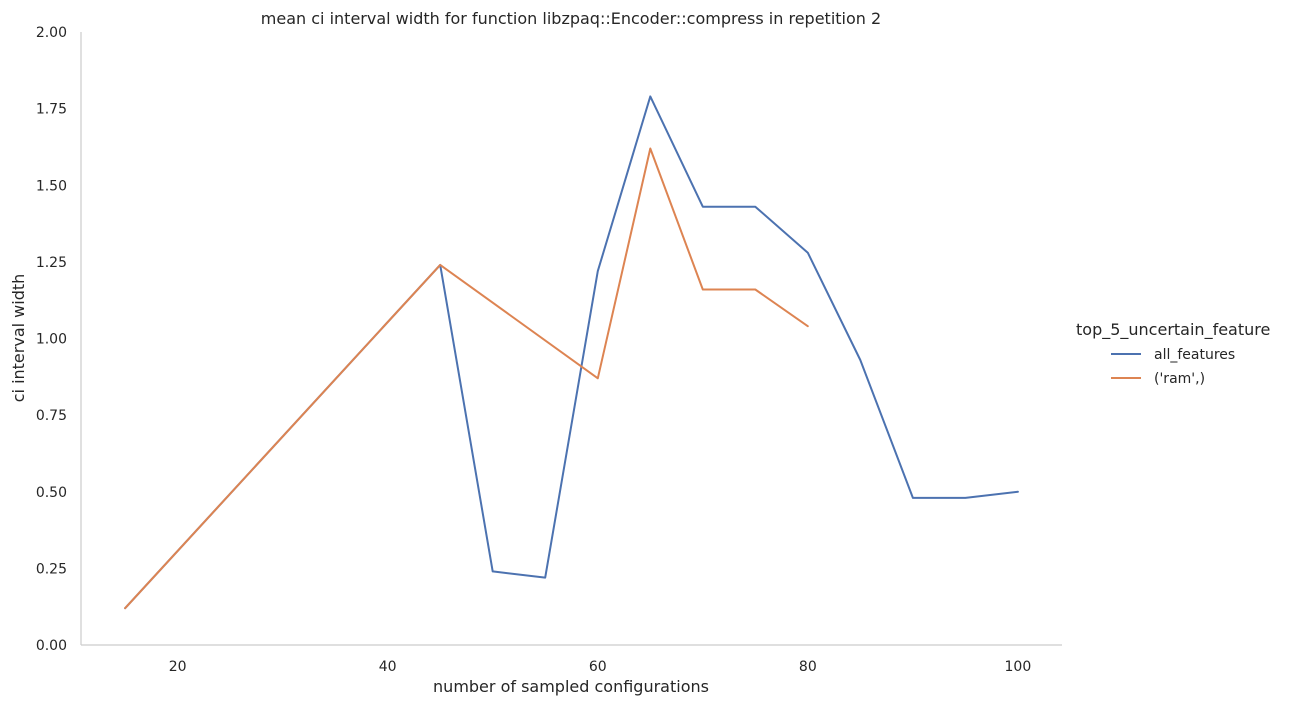 This screenshot has width=1291, height=706. I want to click on x-axis: 20 40 60 80 100, so click(571, 659).